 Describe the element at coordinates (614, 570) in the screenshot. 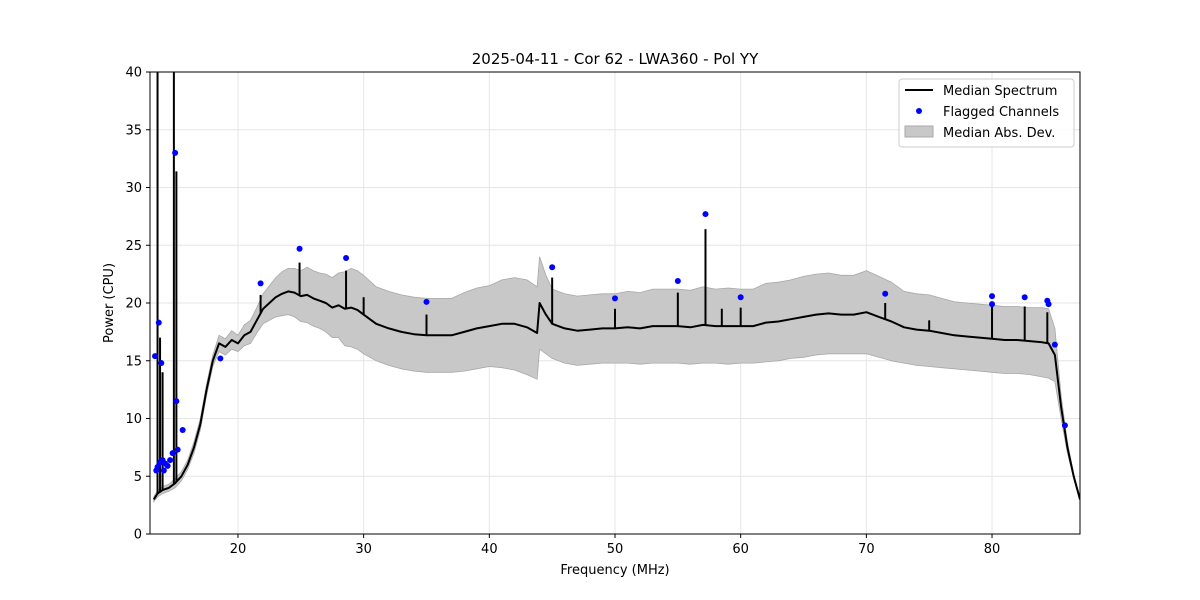

I see `x-axis-label: Frequency (MHz)` at that location.